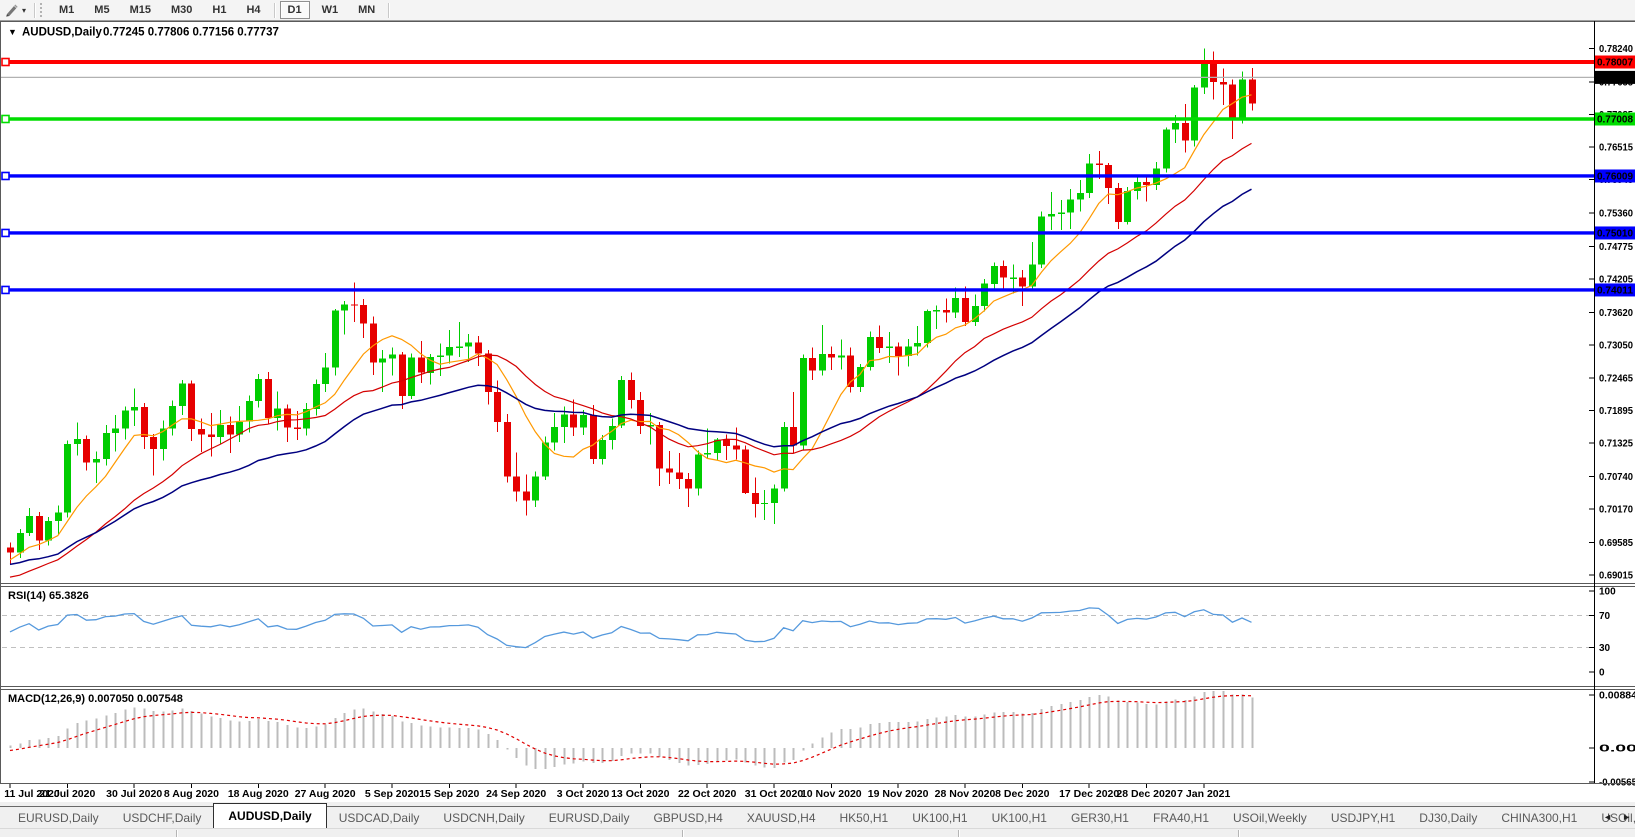  I want to click on chart-tab-DJ30-Daily: DJ30,Daily, so click(1448, 817).